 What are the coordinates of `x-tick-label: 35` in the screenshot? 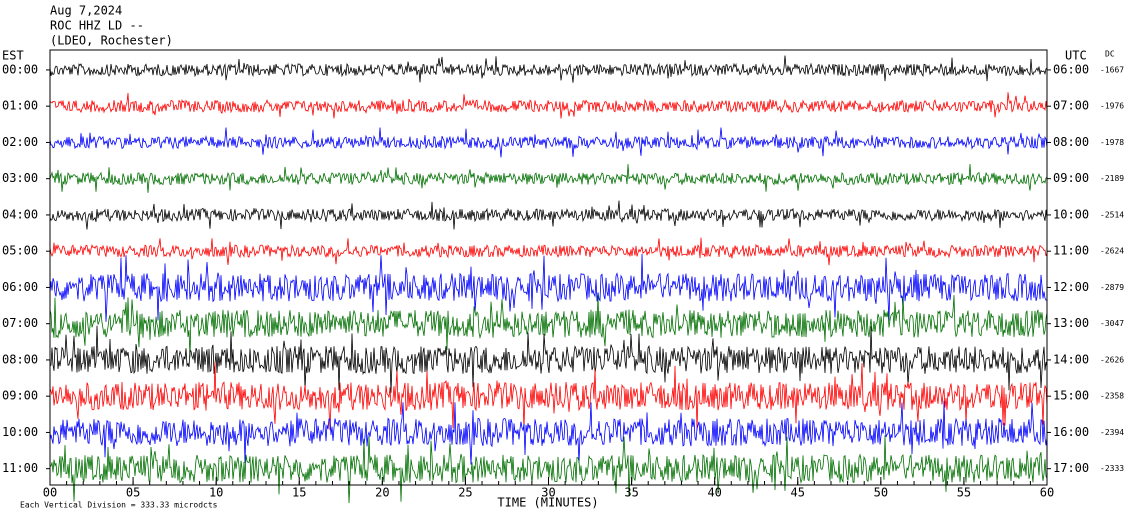 It's located at (631, 493).